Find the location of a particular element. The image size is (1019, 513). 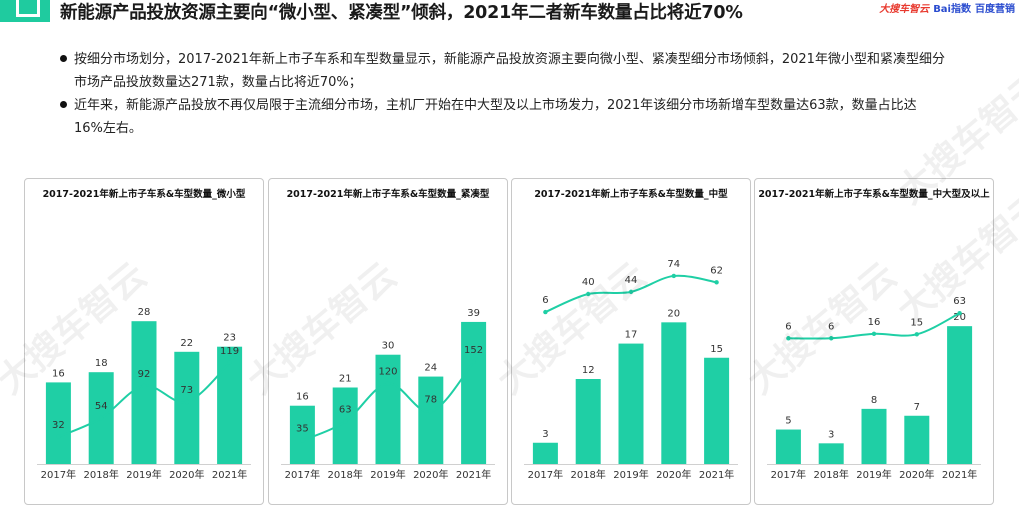

bar-data-label: 30 is located at coordinates (388, 346).